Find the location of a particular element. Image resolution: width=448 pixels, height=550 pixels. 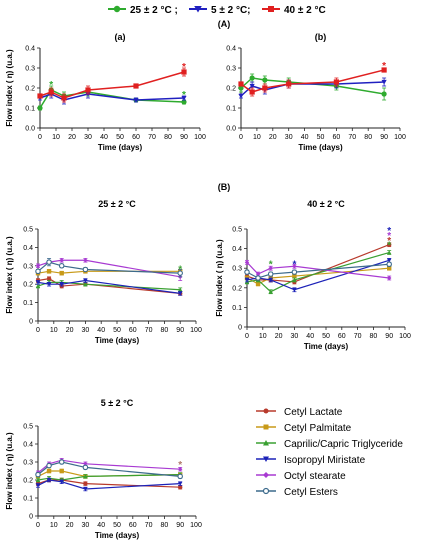

legend-label-cetyl-palmitate: Cetyl Palmitate is located at coordinates (318, 428).